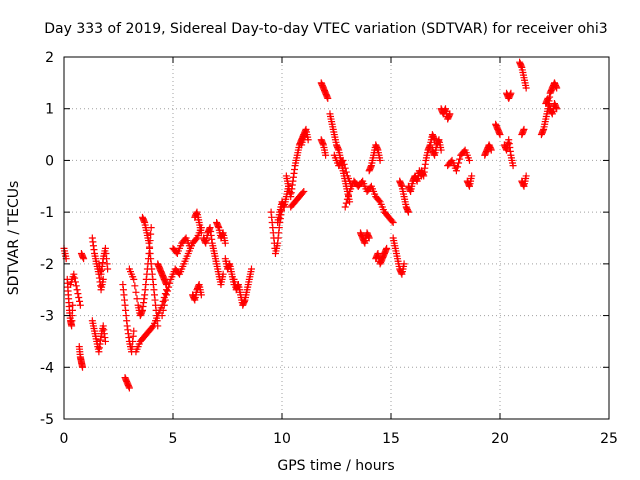 The width and height of the screenshot is (640, 480). What do you see at coordinates (49, 58) in the screenshot?
I see `y-tick-label: 2` at bounding box center [49, 58].